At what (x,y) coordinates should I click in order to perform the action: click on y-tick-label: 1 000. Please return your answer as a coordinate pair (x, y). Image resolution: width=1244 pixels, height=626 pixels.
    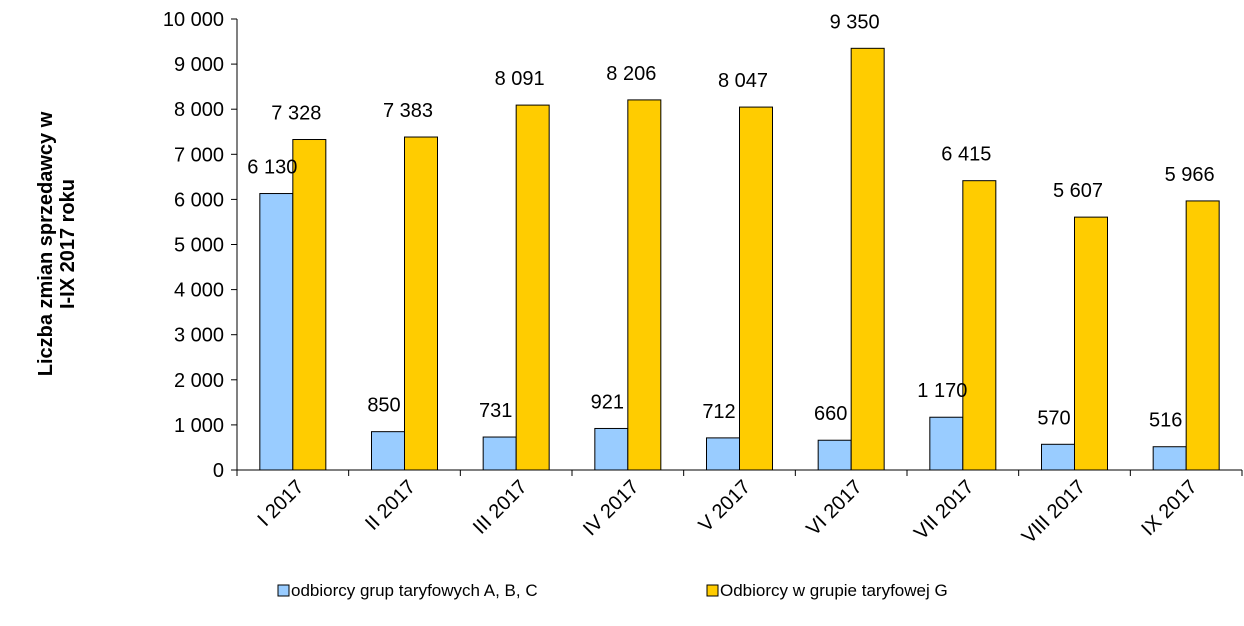
    Looking at the image, I should click on (199, 426).